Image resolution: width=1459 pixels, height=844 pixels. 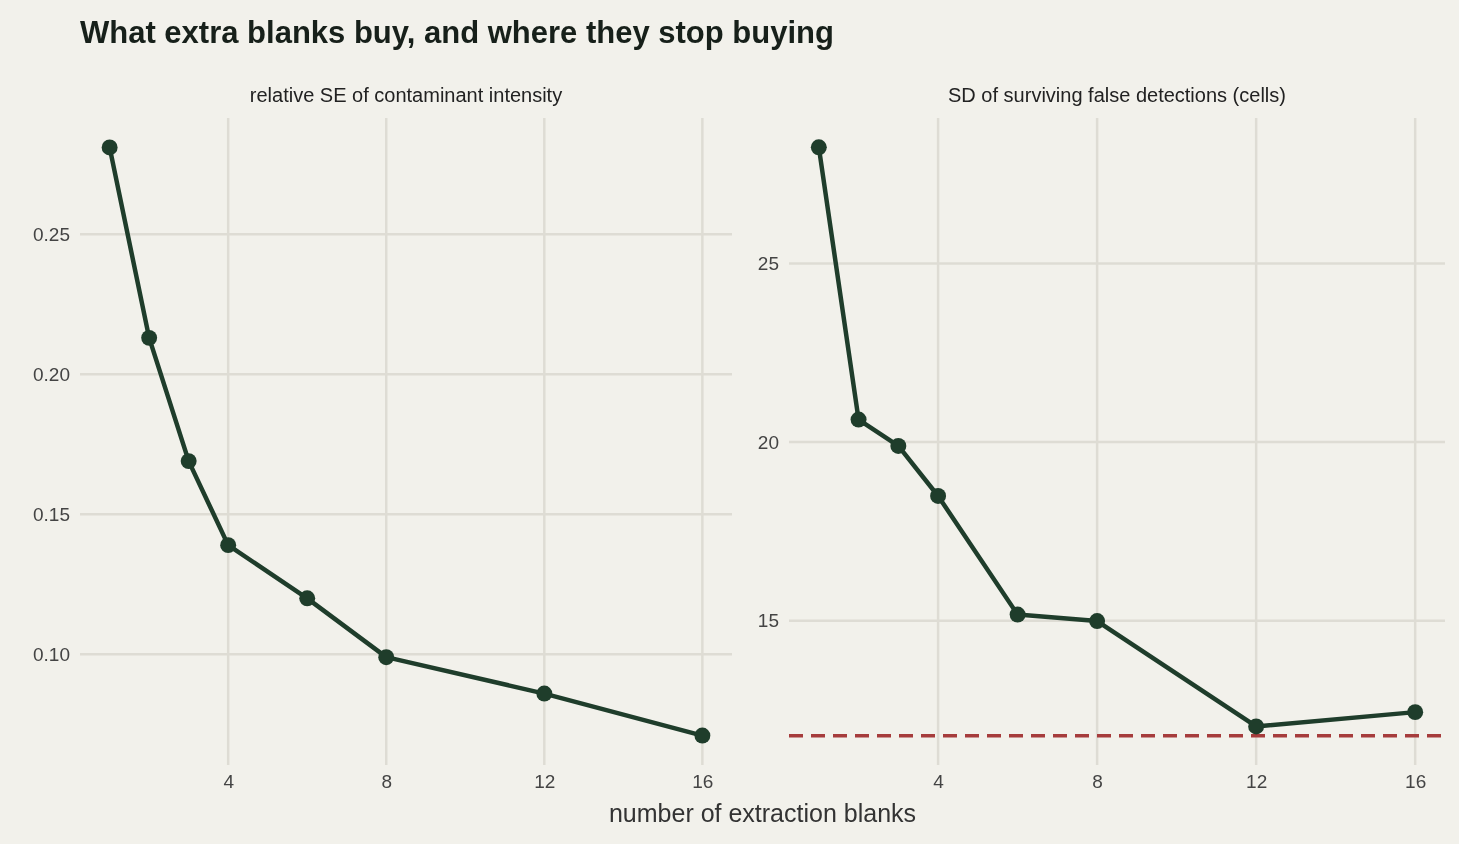 I want to click on y-tick-label: 0.15, so click(x=51, y=514).